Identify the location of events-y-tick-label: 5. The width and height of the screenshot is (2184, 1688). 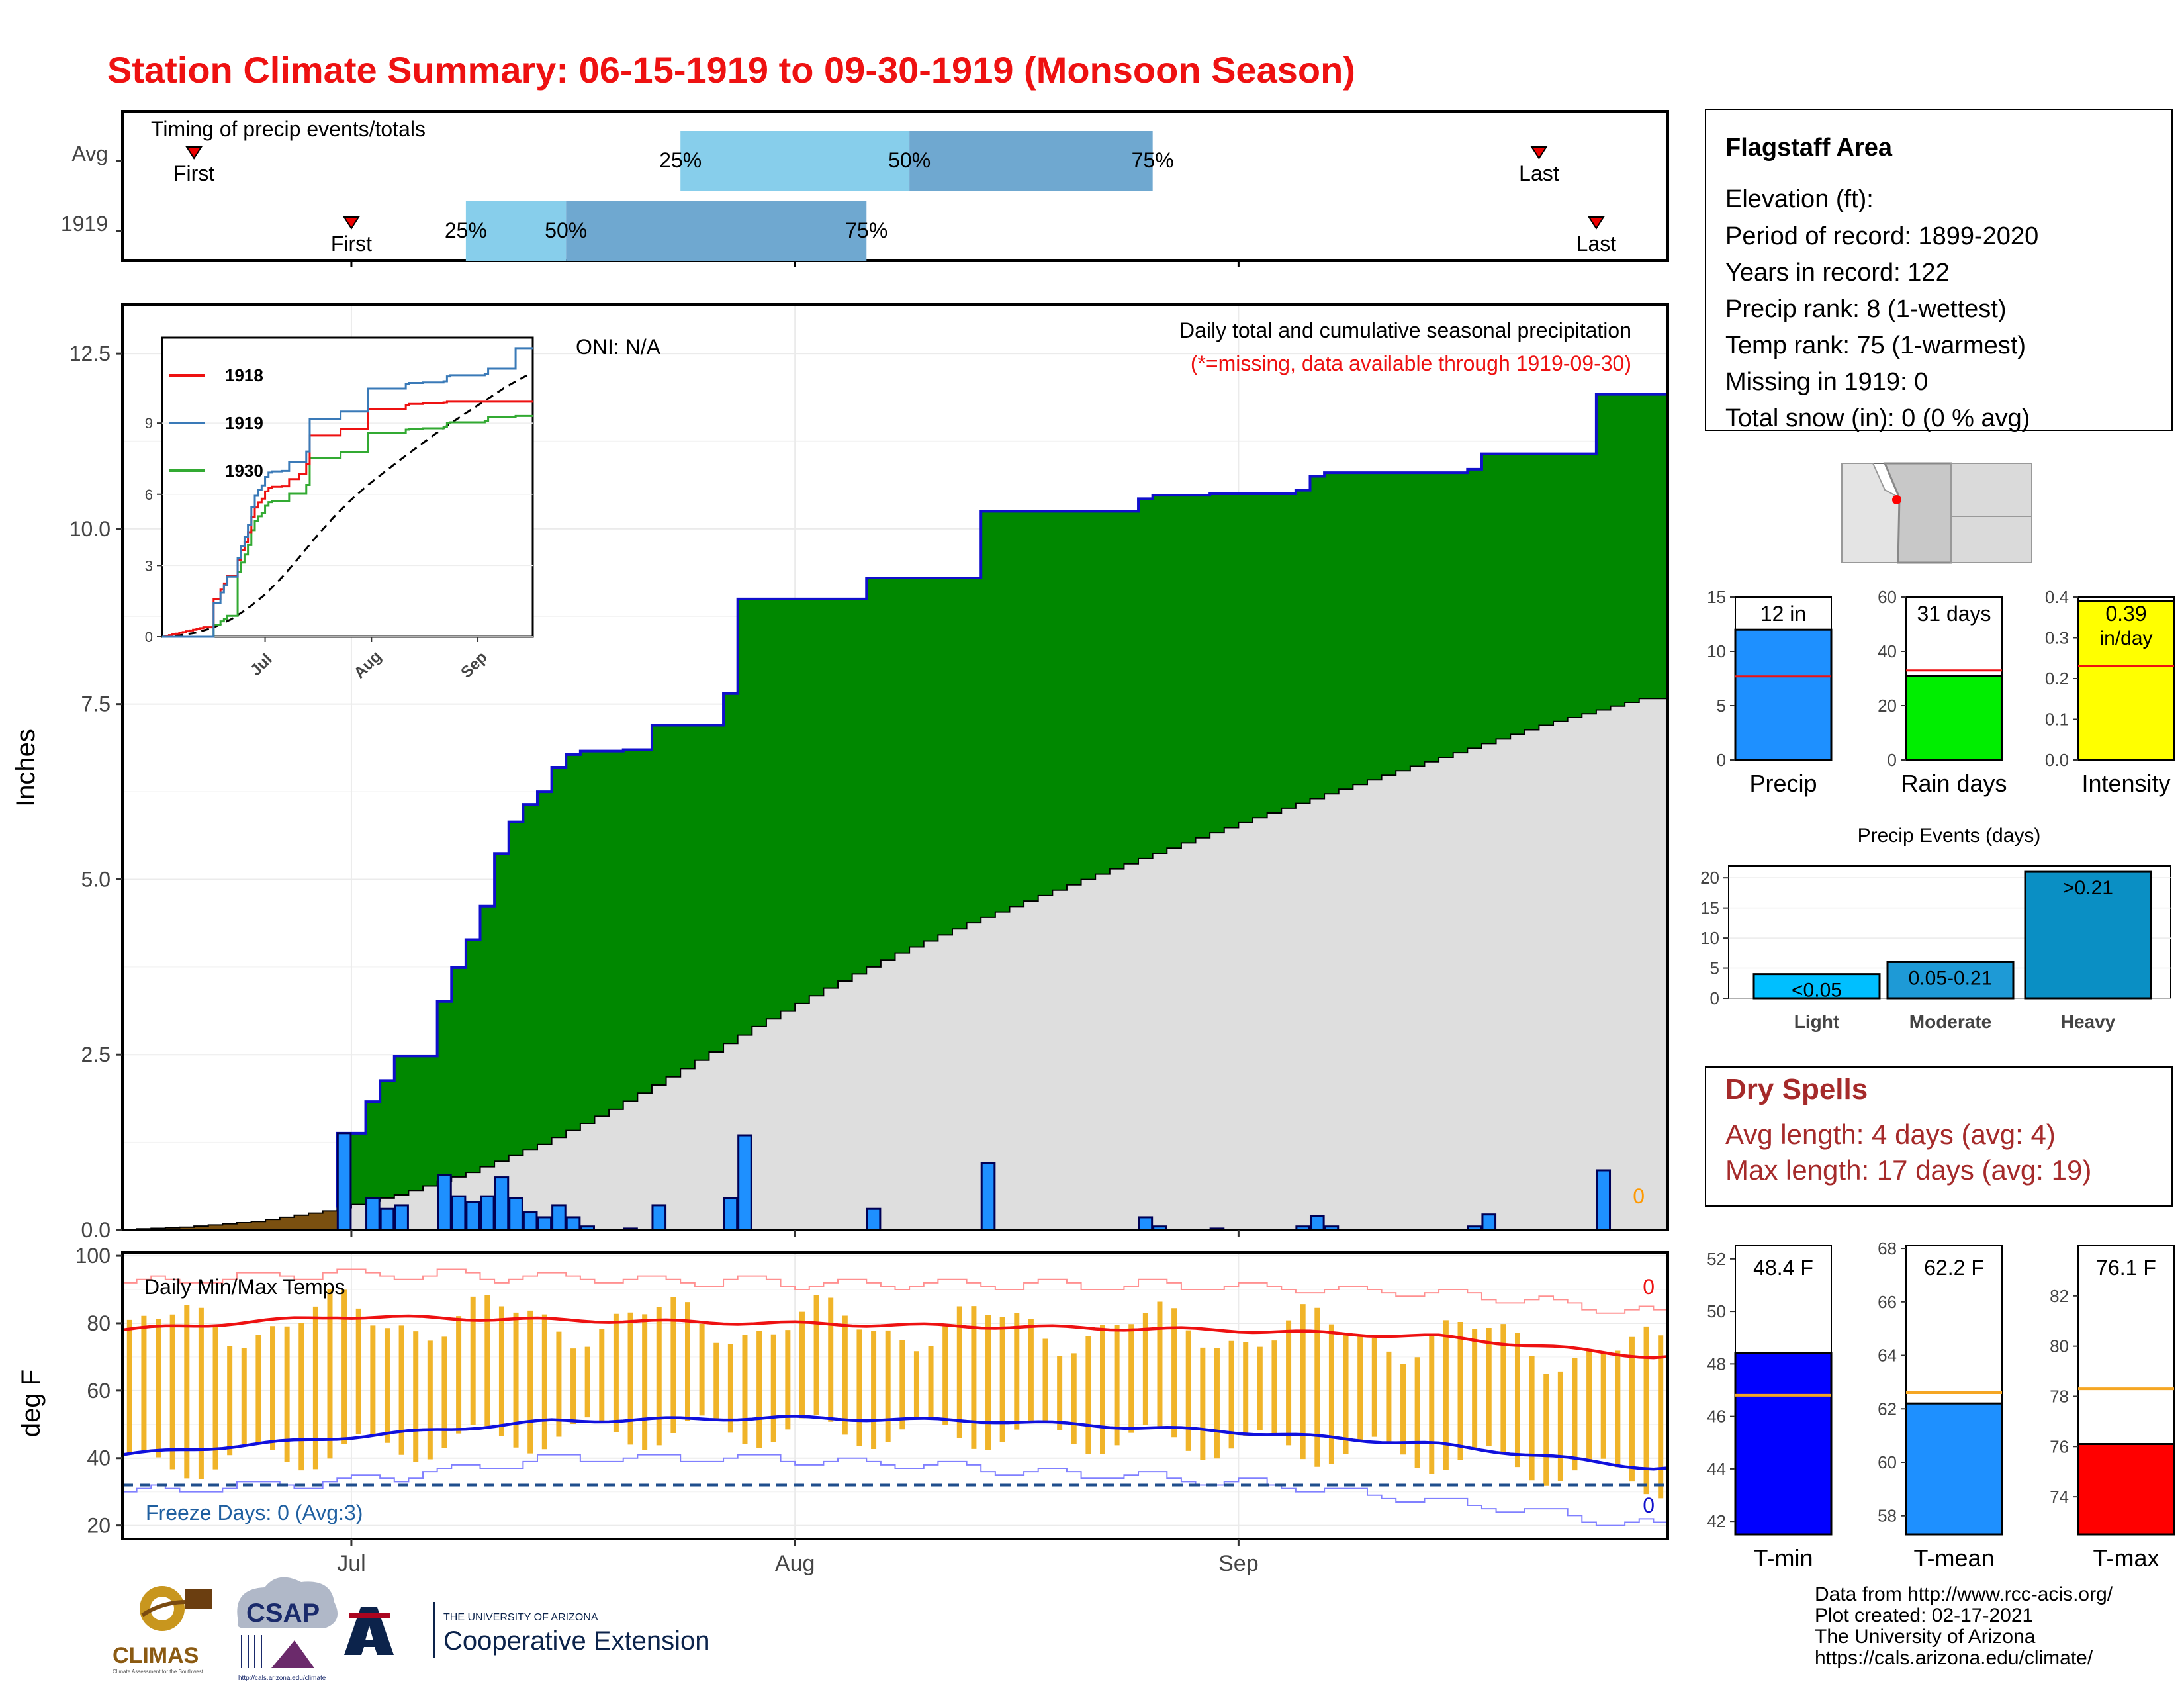
(1715, 968).